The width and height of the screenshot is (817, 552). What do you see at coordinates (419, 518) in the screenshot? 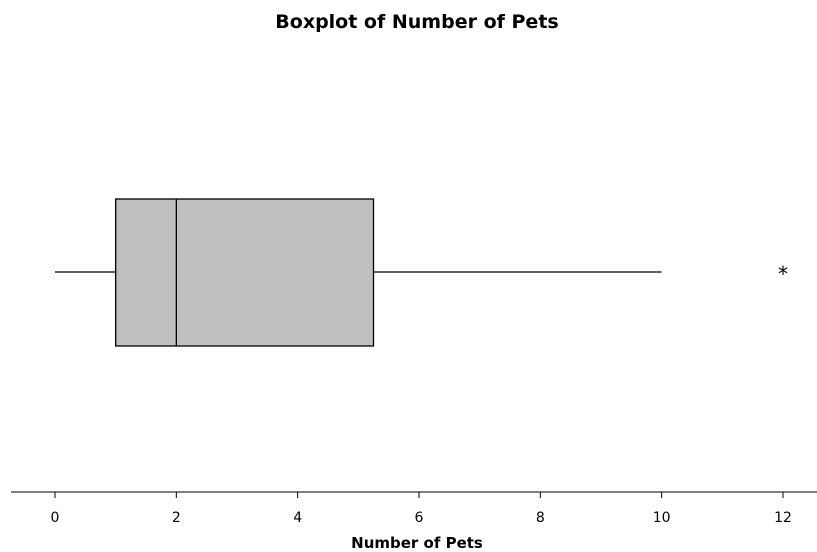
I see `x-tick-label: 6` at bounding box center [419, 518].